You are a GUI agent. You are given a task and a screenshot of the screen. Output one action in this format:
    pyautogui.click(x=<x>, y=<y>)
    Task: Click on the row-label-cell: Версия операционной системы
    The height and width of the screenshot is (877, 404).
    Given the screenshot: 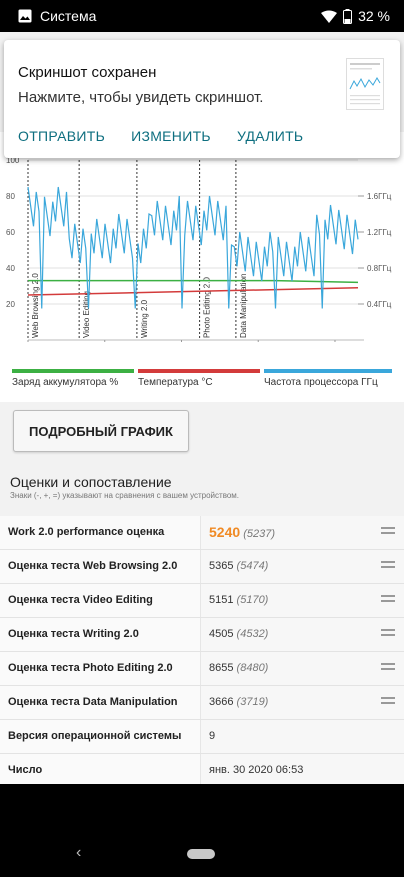 What is the action you would take?
    pyautogui.click(x=100, y=736)
    